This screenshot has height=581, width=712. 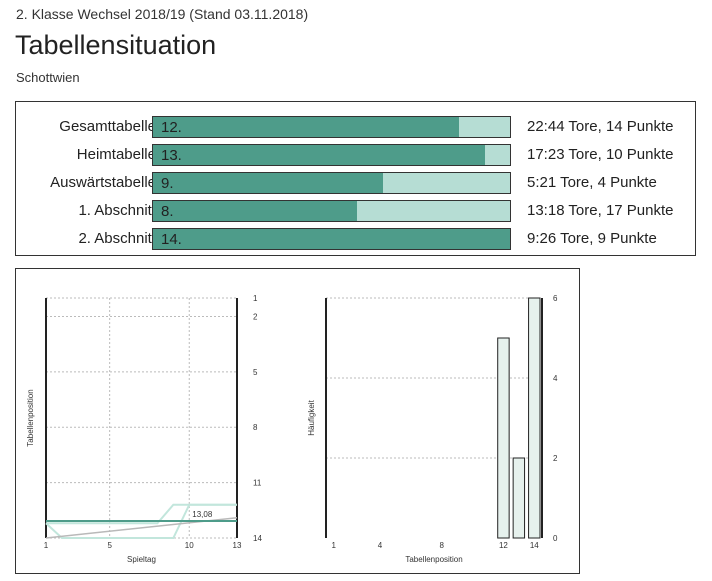 What do you see at coordinates (555, 298) in the screenshot?
I see `y-tick-label: 6` at bounding box center [555, 298].